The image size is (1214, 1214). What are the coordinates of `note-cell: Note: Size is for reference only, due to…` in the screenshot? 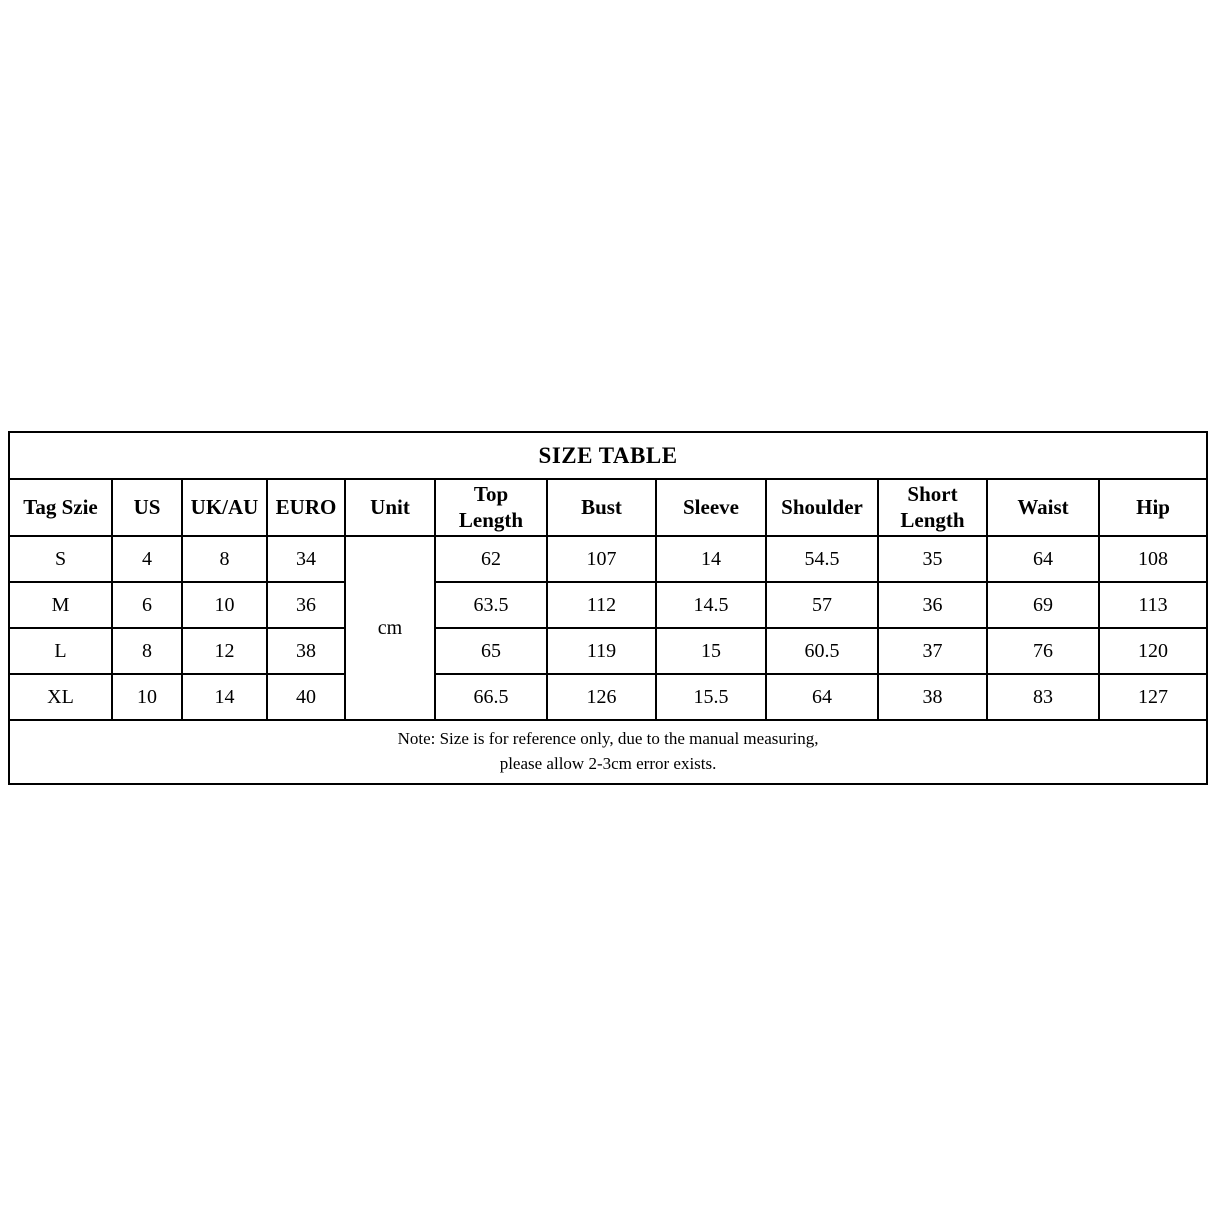 It's located at (608, 752).